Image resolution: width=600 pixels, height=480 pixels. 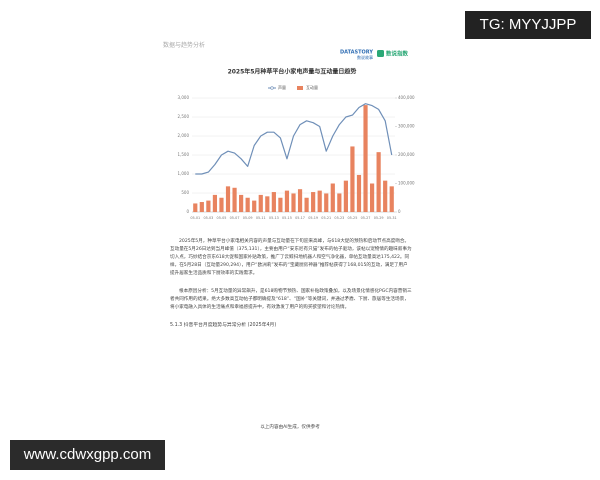 What do you see at coordinates (312, 87) in the screenshot?
I see `legend-label: 互动量` at bounding box center [312, 87].